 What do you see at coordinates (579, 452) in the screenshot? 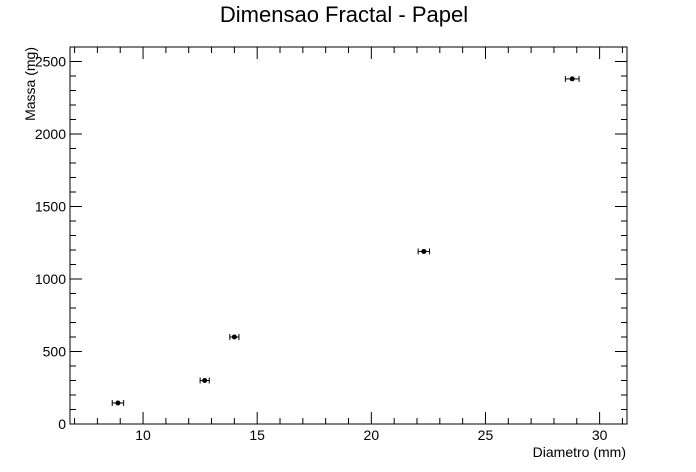
I see `x-axis-label: Diametro (mm)` at bounding box center [579, 452].